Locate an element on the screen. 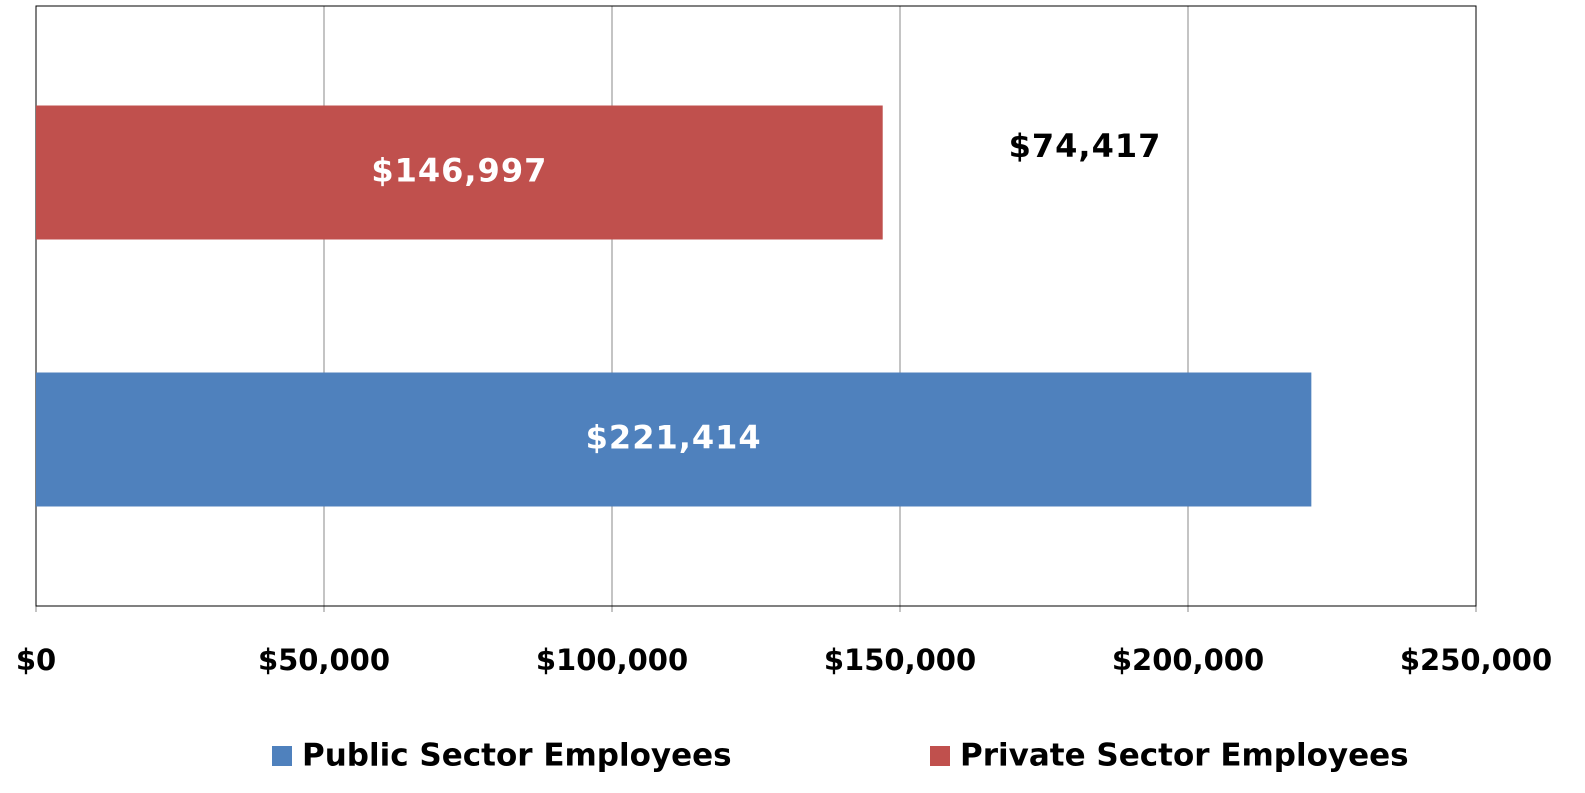 The height and width of the screenshot is (793, 1585). x-tick-label: $200,000 is located at coordinates (1188, 660).